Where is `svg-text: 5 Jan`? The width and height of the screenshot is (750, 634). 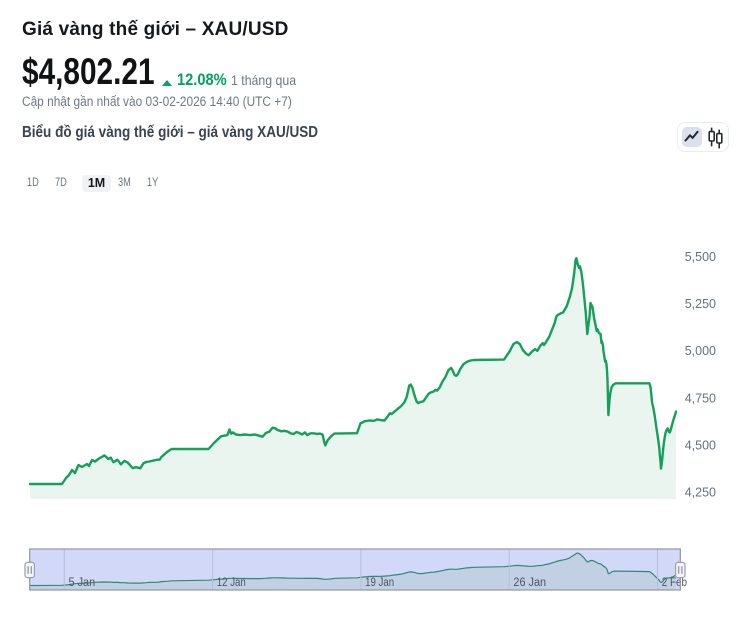
svg-text: 5 Jan is located at coordinates (82, 583).